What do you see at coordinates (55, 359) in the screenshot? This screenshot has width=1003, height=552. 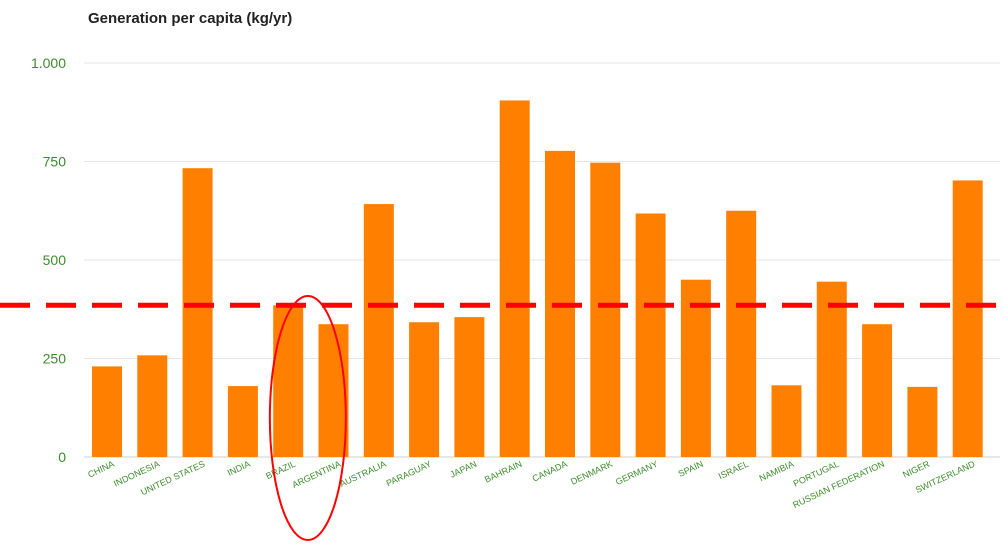 I see `y-tick-label-250: 250` at bounding box center [55, 359].